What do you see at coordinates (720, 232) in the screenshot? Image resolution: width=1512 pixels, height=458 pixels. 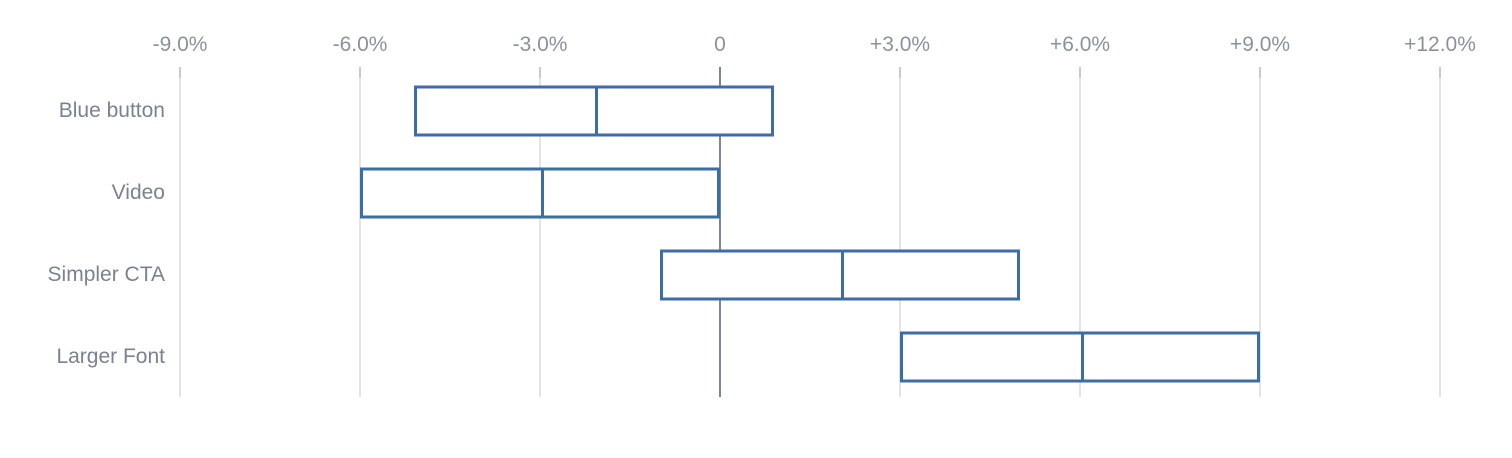 I see `zero-gridline` at bounding box center [720, 232].